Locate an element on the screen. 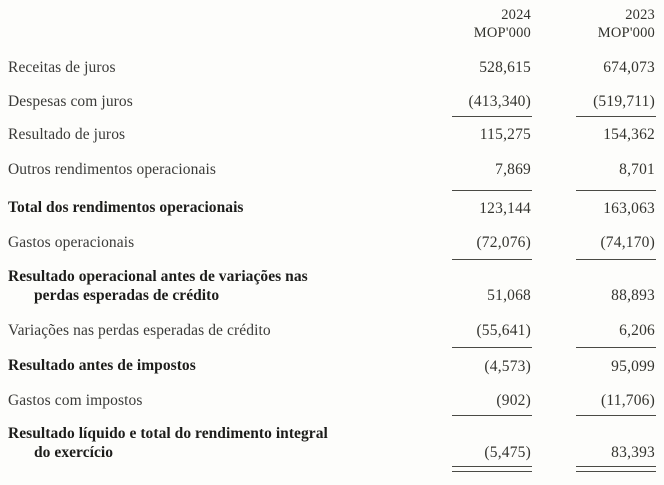 Image resolution: width=664 pixels, height=485 pixels. row-label: Gastos com impostos is located at coordinates (75, 400).